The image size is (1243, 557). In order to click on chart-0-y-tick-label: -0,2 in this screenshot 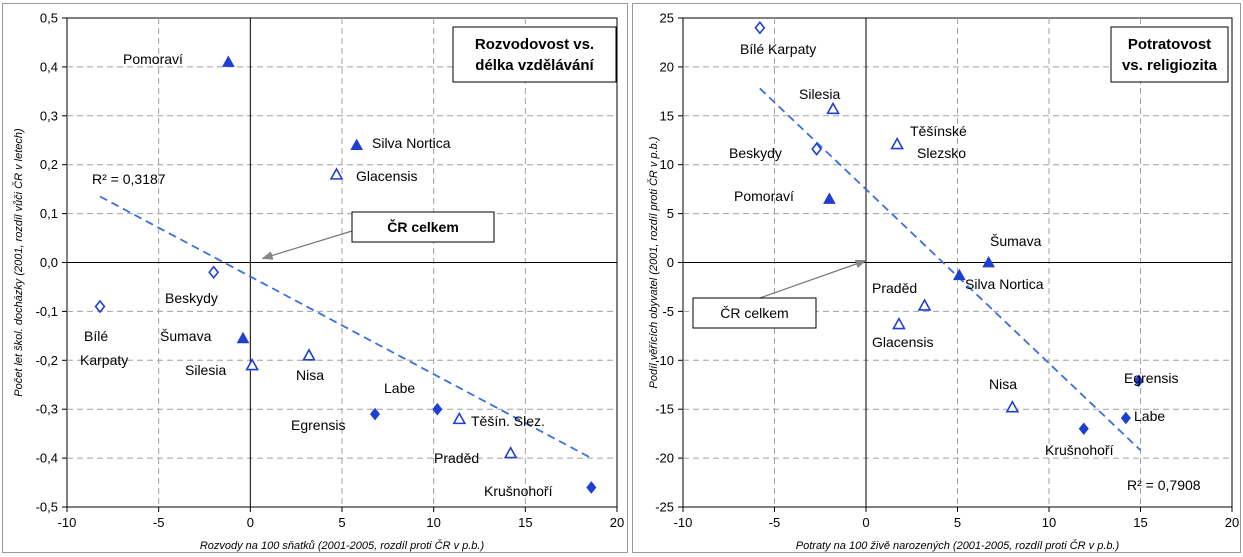, I will do `click(47, 360)`.